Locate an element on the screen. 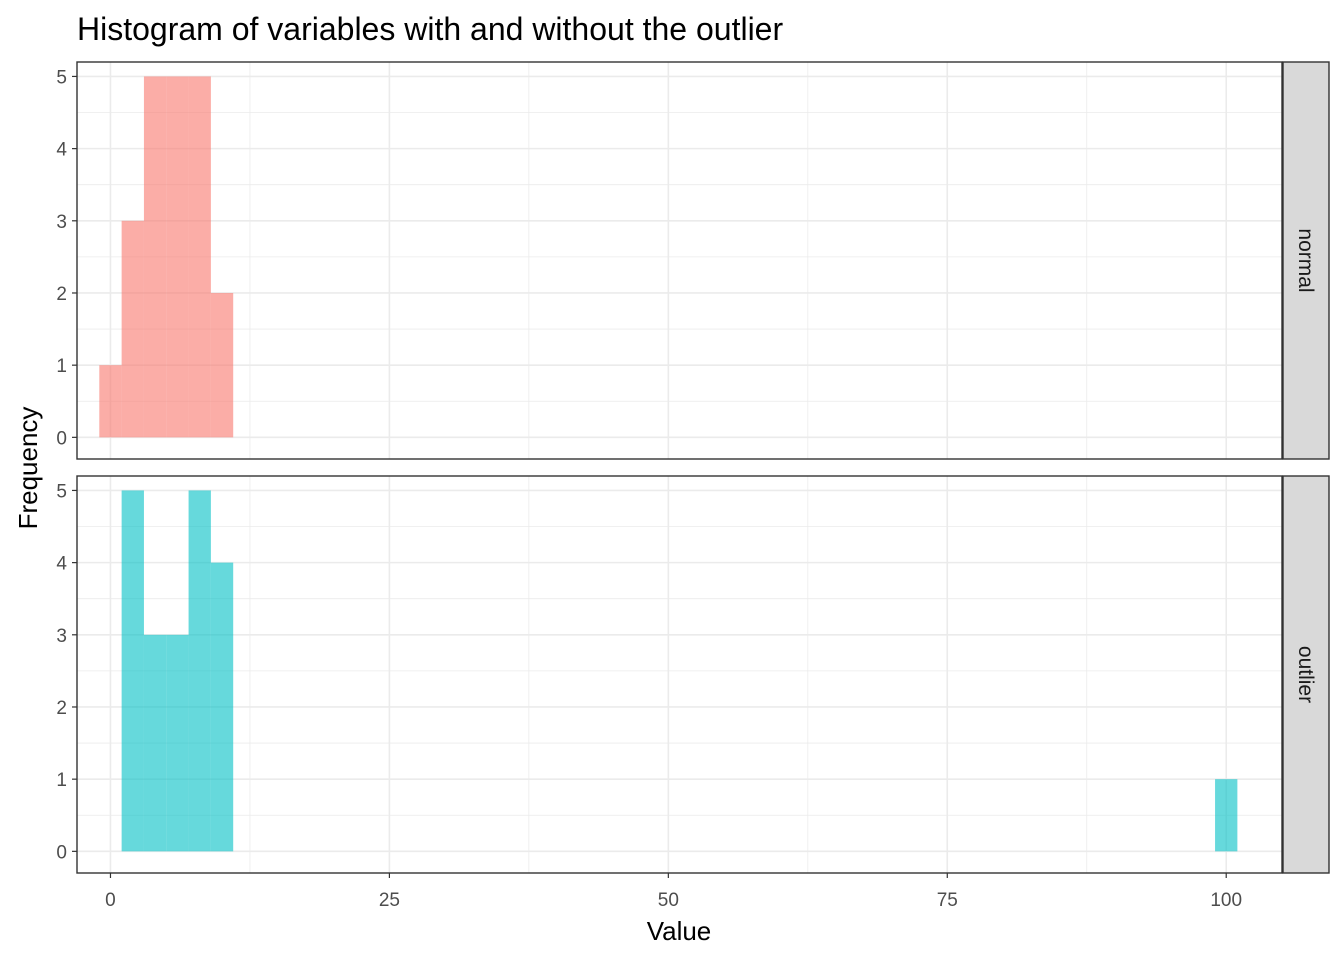 The height and width of the screenshot is (960, 1344). x-tick-label: 75 is located at coordinates (947, 900).